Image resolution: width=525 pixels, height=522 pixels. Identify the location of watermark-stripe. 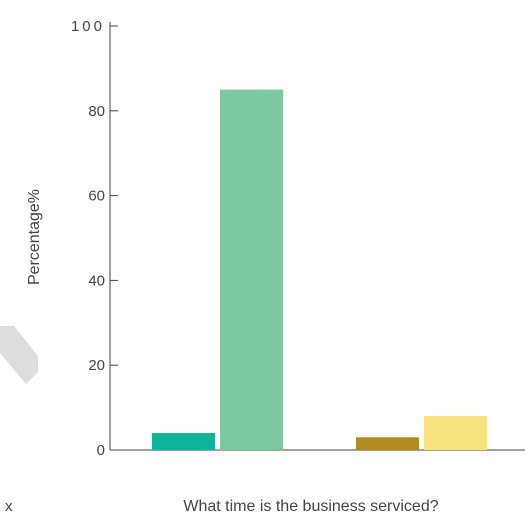
(19, 355).